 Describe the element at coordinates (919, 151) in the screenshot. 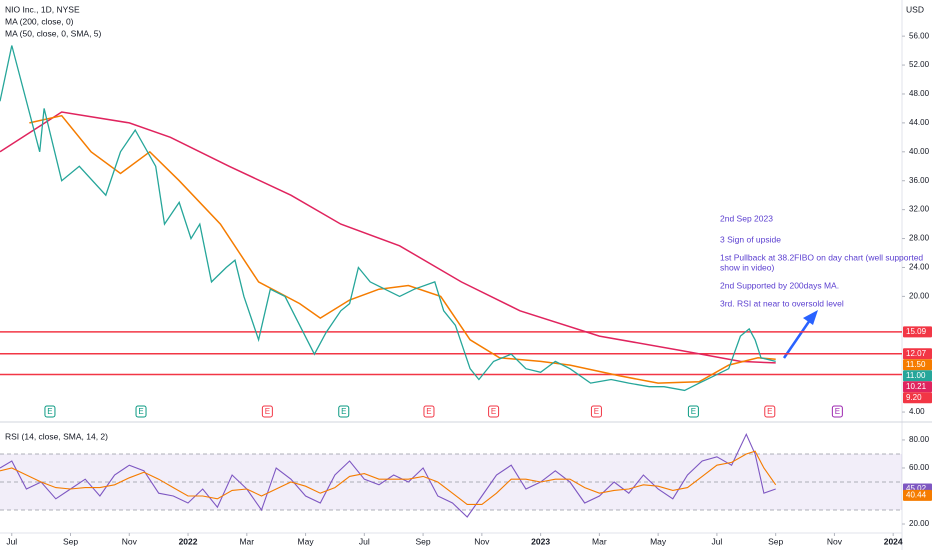

I see `y-tick-label: 40.00` at that location.